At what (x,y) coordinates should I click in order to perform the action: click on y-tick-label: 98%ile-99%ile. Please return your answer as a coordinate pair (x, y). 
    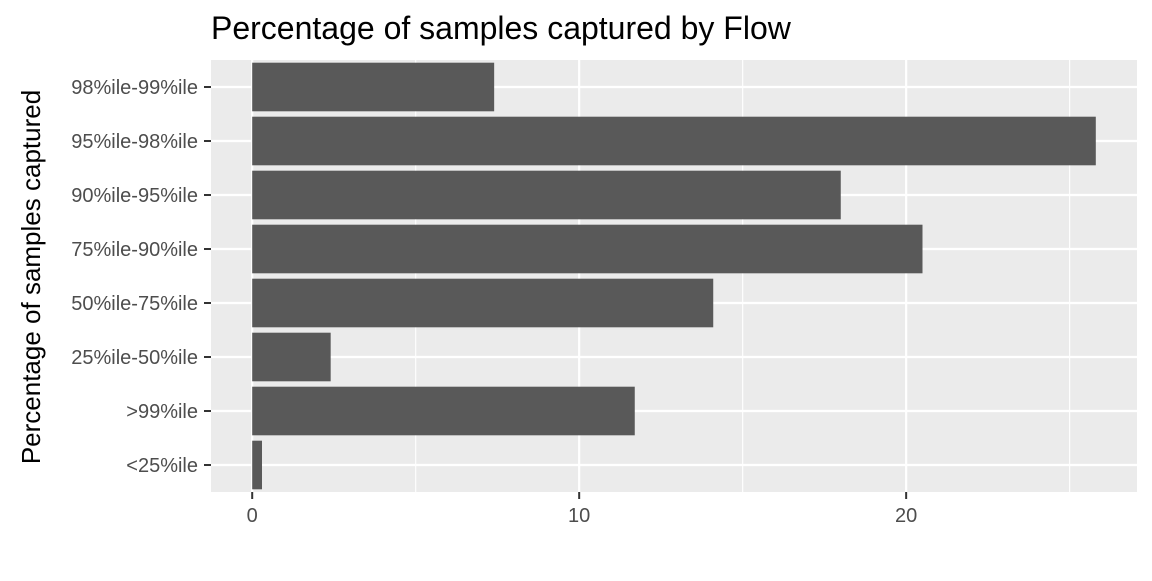
    Looking at the image, I should click on (134, 88).